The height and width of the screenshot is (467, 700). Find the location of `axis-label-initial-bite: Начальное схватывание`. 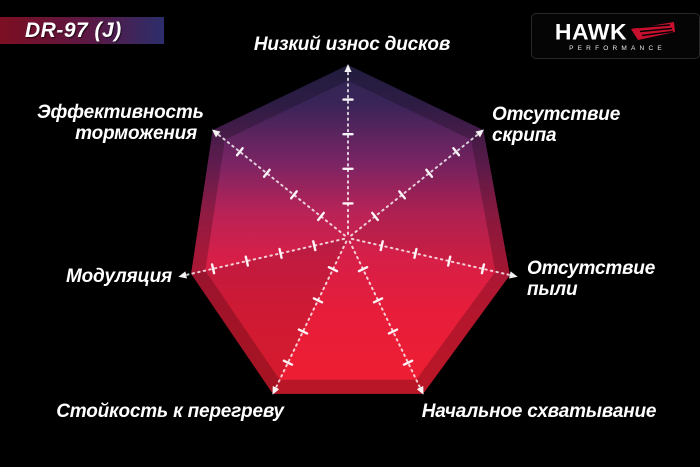

axis-label-initial-bite: Начальное схватывание is located at coordinates (539, 411).